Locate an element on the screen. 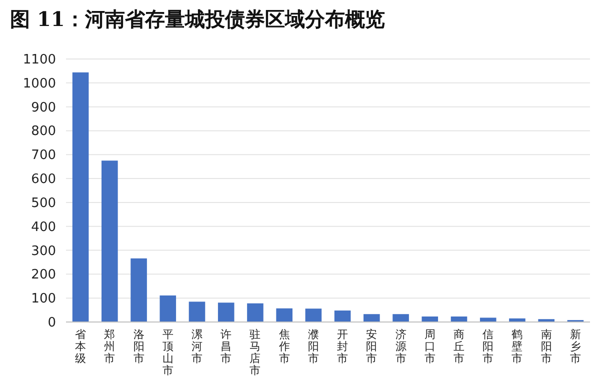 The height and width of the screenshot is (382, 614). y-tick-label: 1100 is located at coordinates (39, 60).